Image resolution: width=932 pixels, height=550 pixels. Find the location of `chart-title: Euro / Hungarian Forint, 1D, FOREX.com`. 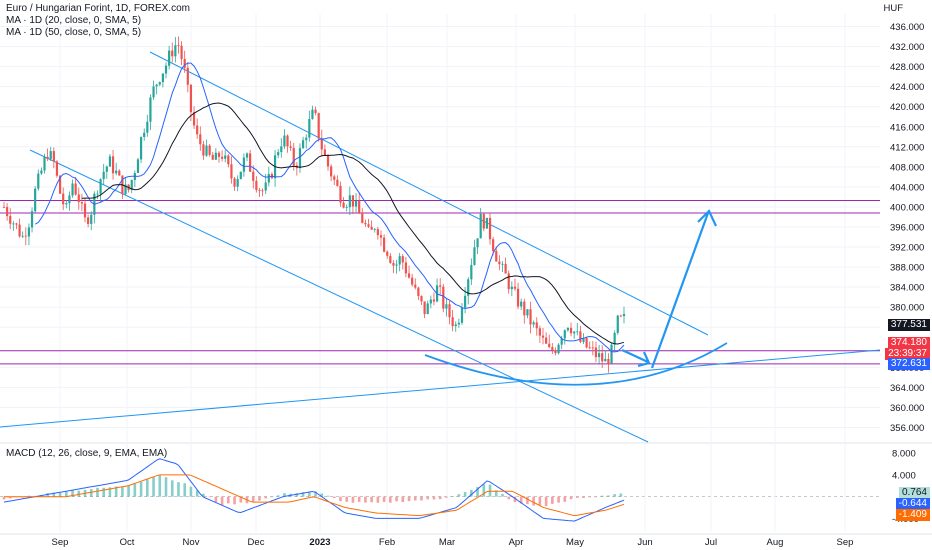

chart-title: Euro / Hungarian Forint, 1D, FOREX.com is located at coordinates (98, 8).